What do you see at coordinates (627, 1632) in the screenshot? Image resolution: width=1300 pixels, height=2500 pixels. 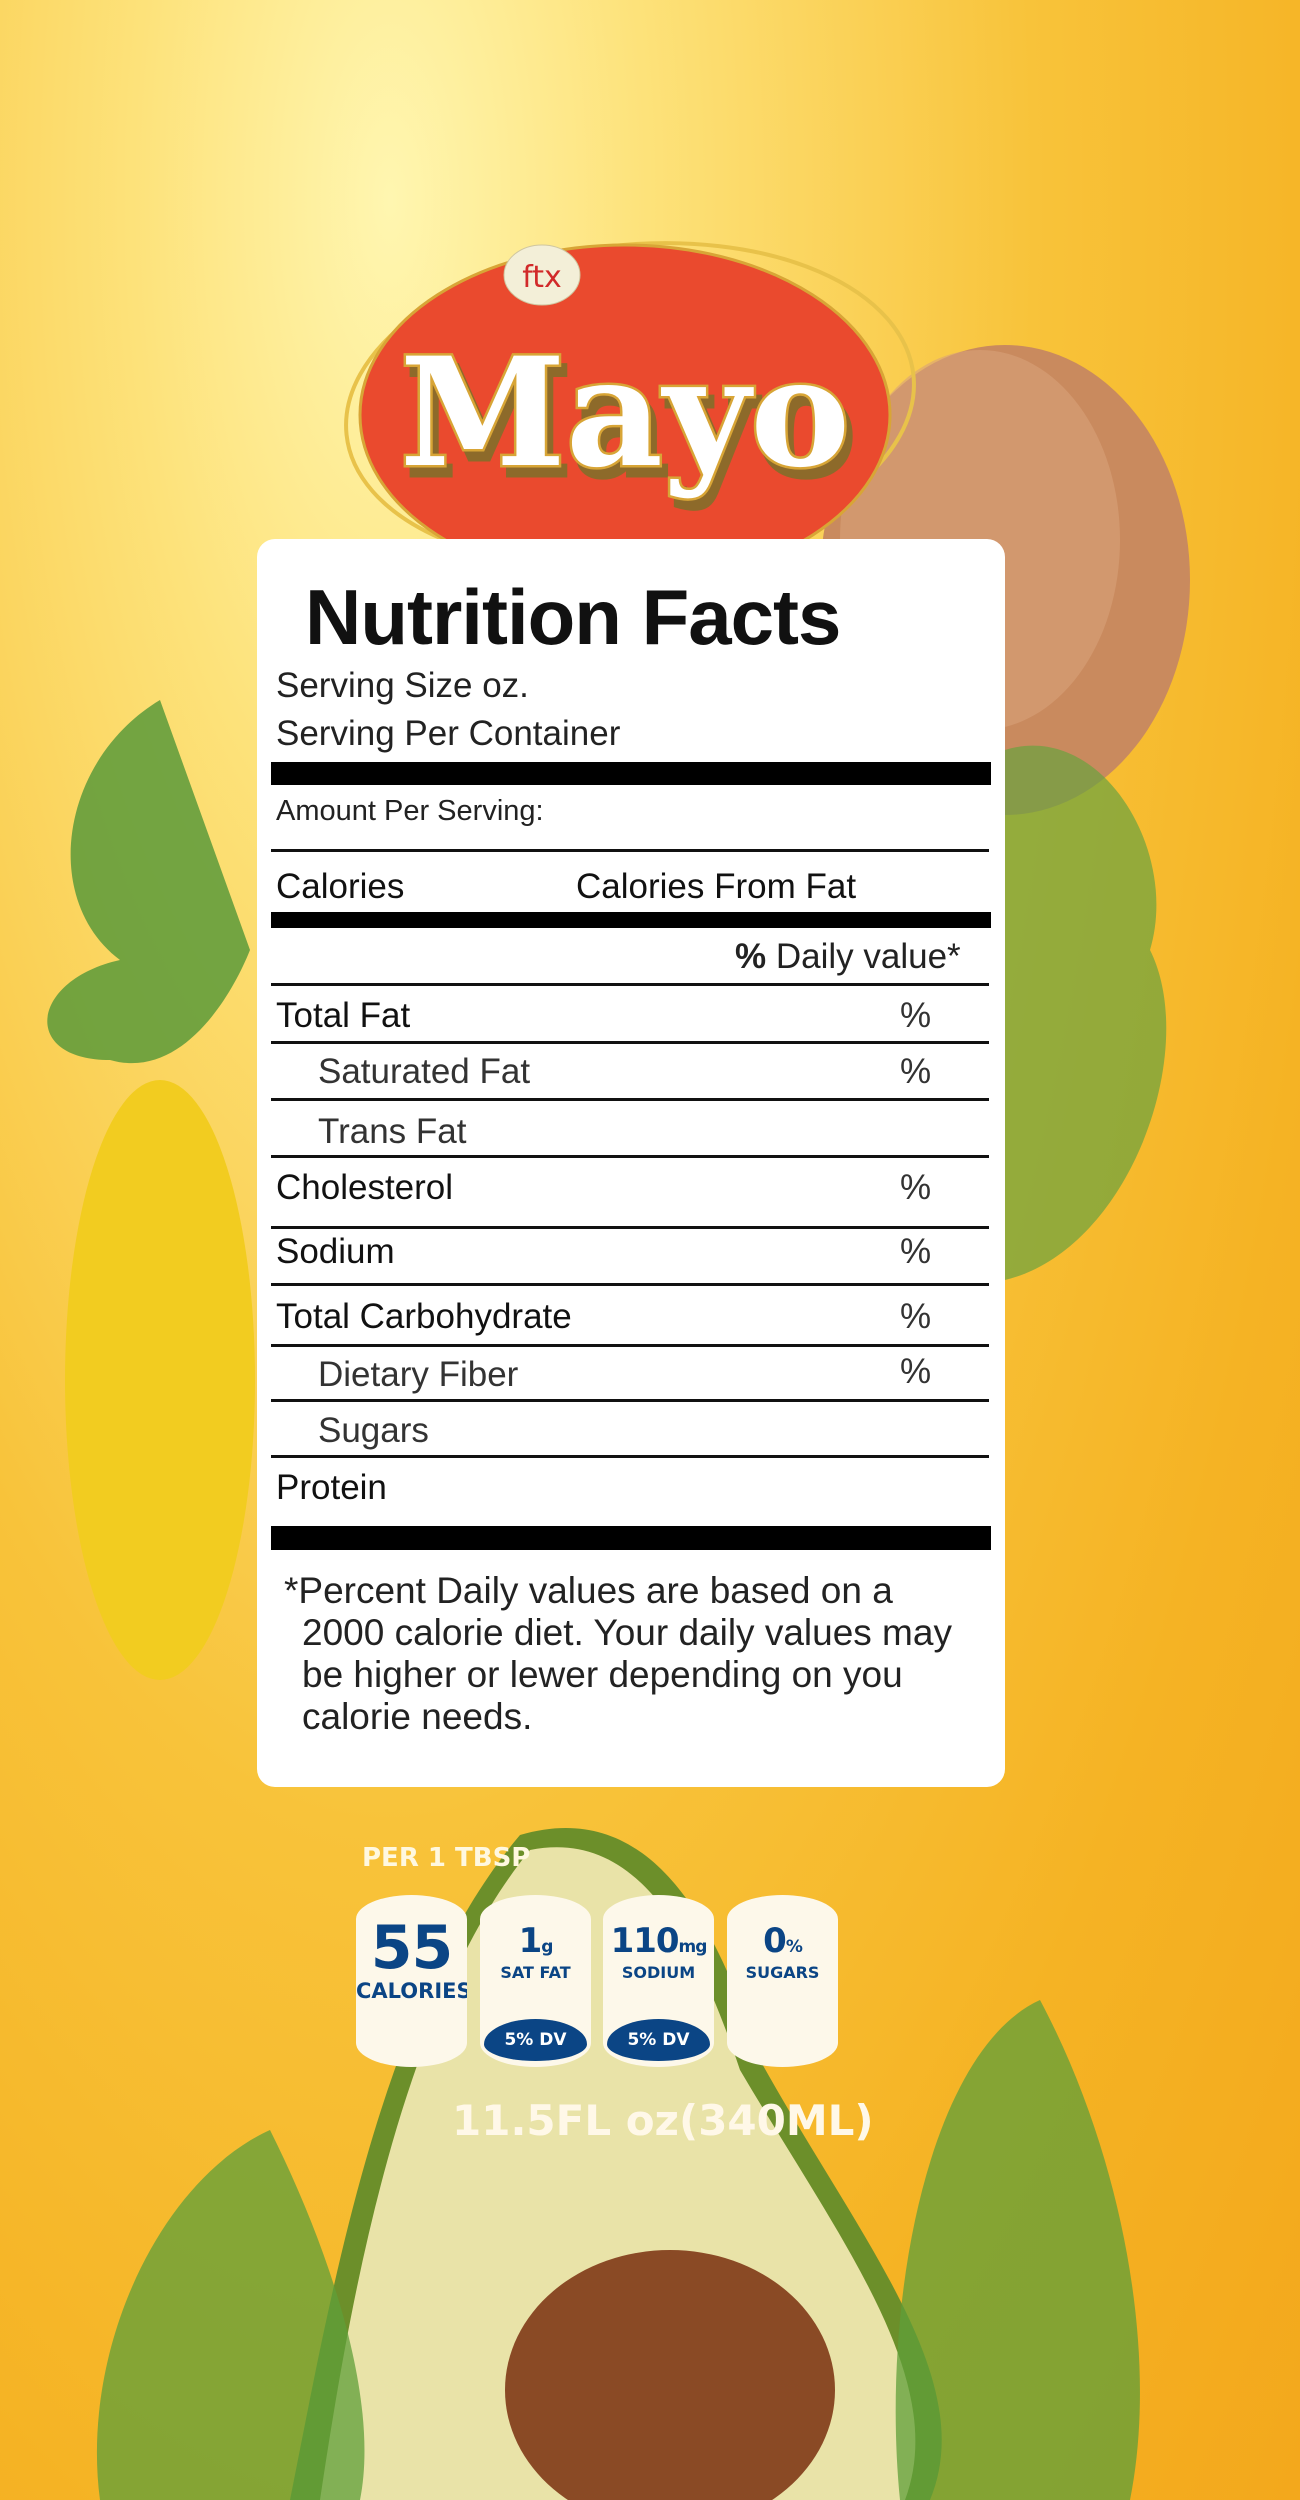 I see `footnote-line: 2000 calorie diet. Your daily values may` at bounding box center [627, 1632].